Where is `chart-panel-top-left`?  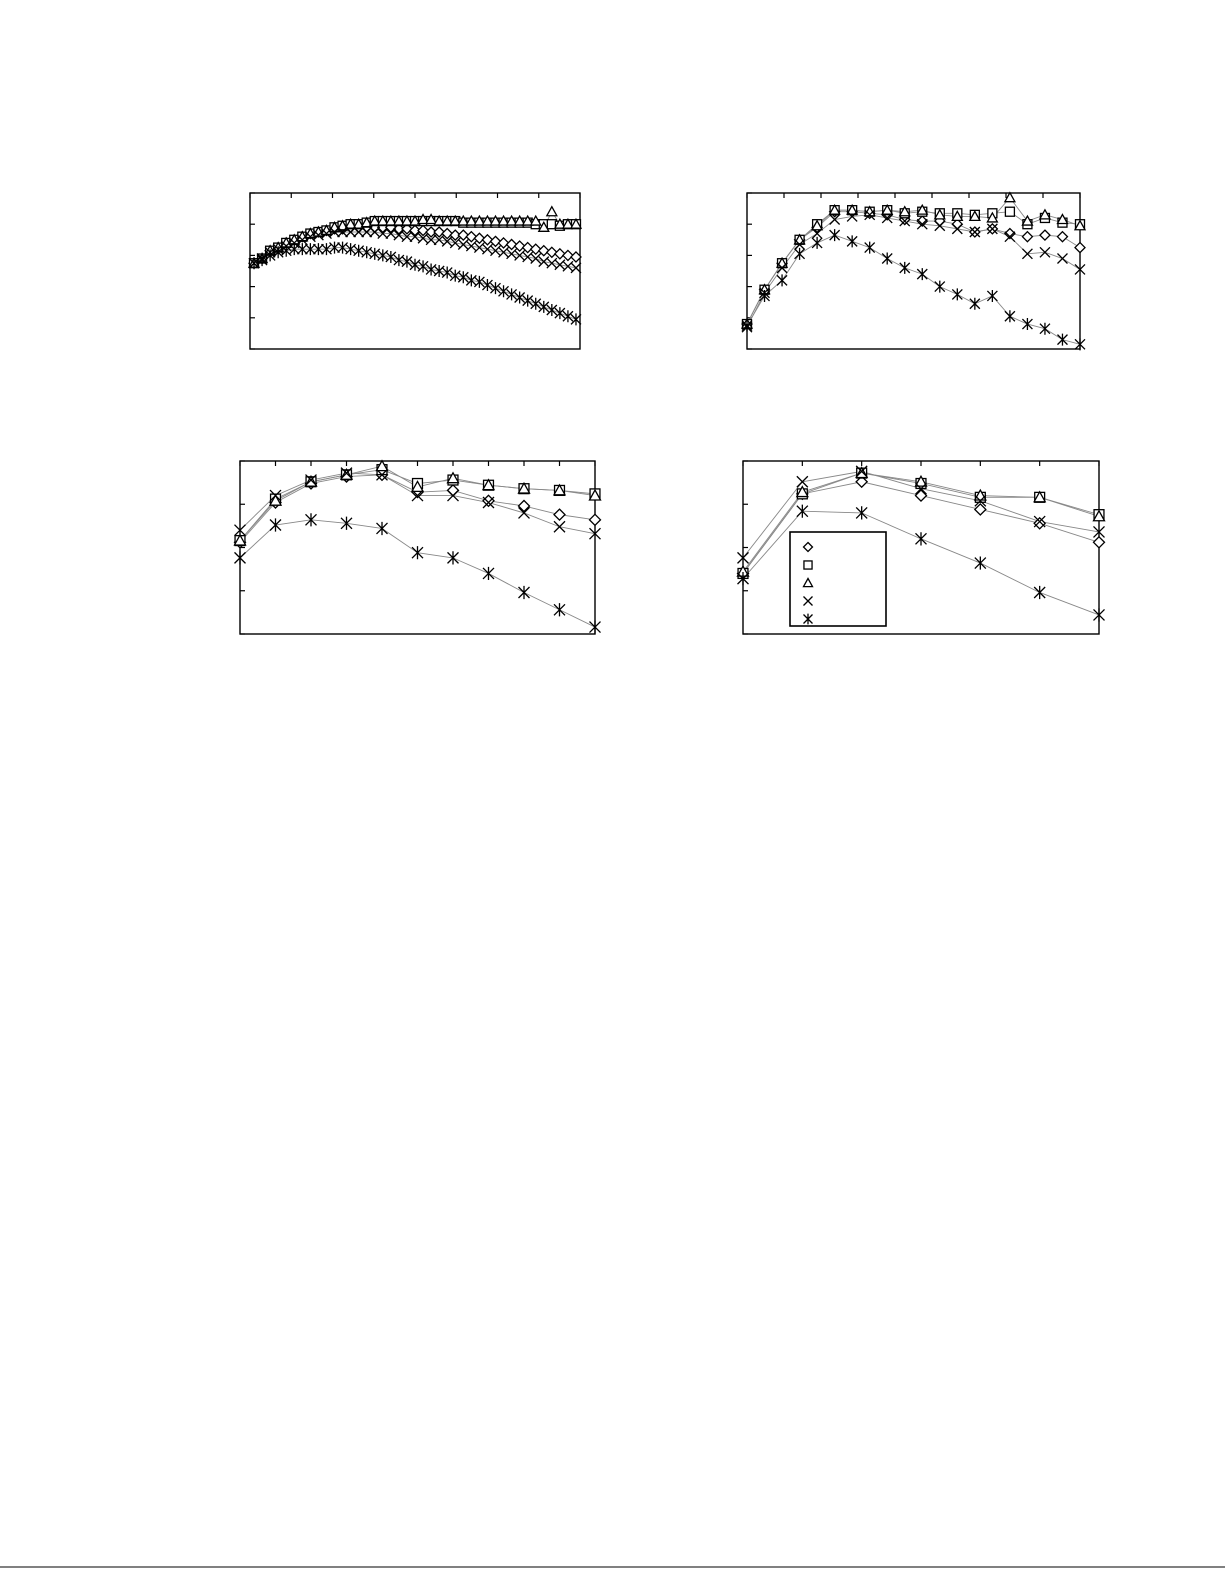 chart-panel-top-left is located at coordinates (415, 271).